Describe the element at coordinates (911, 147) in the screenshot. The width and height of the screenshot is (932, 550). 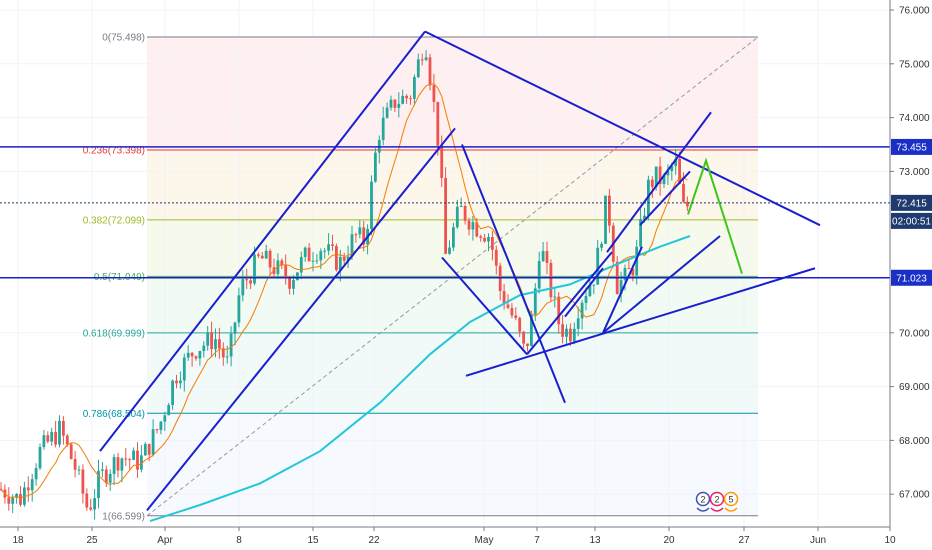
I see `price-badge-label: 73.455` at that location.